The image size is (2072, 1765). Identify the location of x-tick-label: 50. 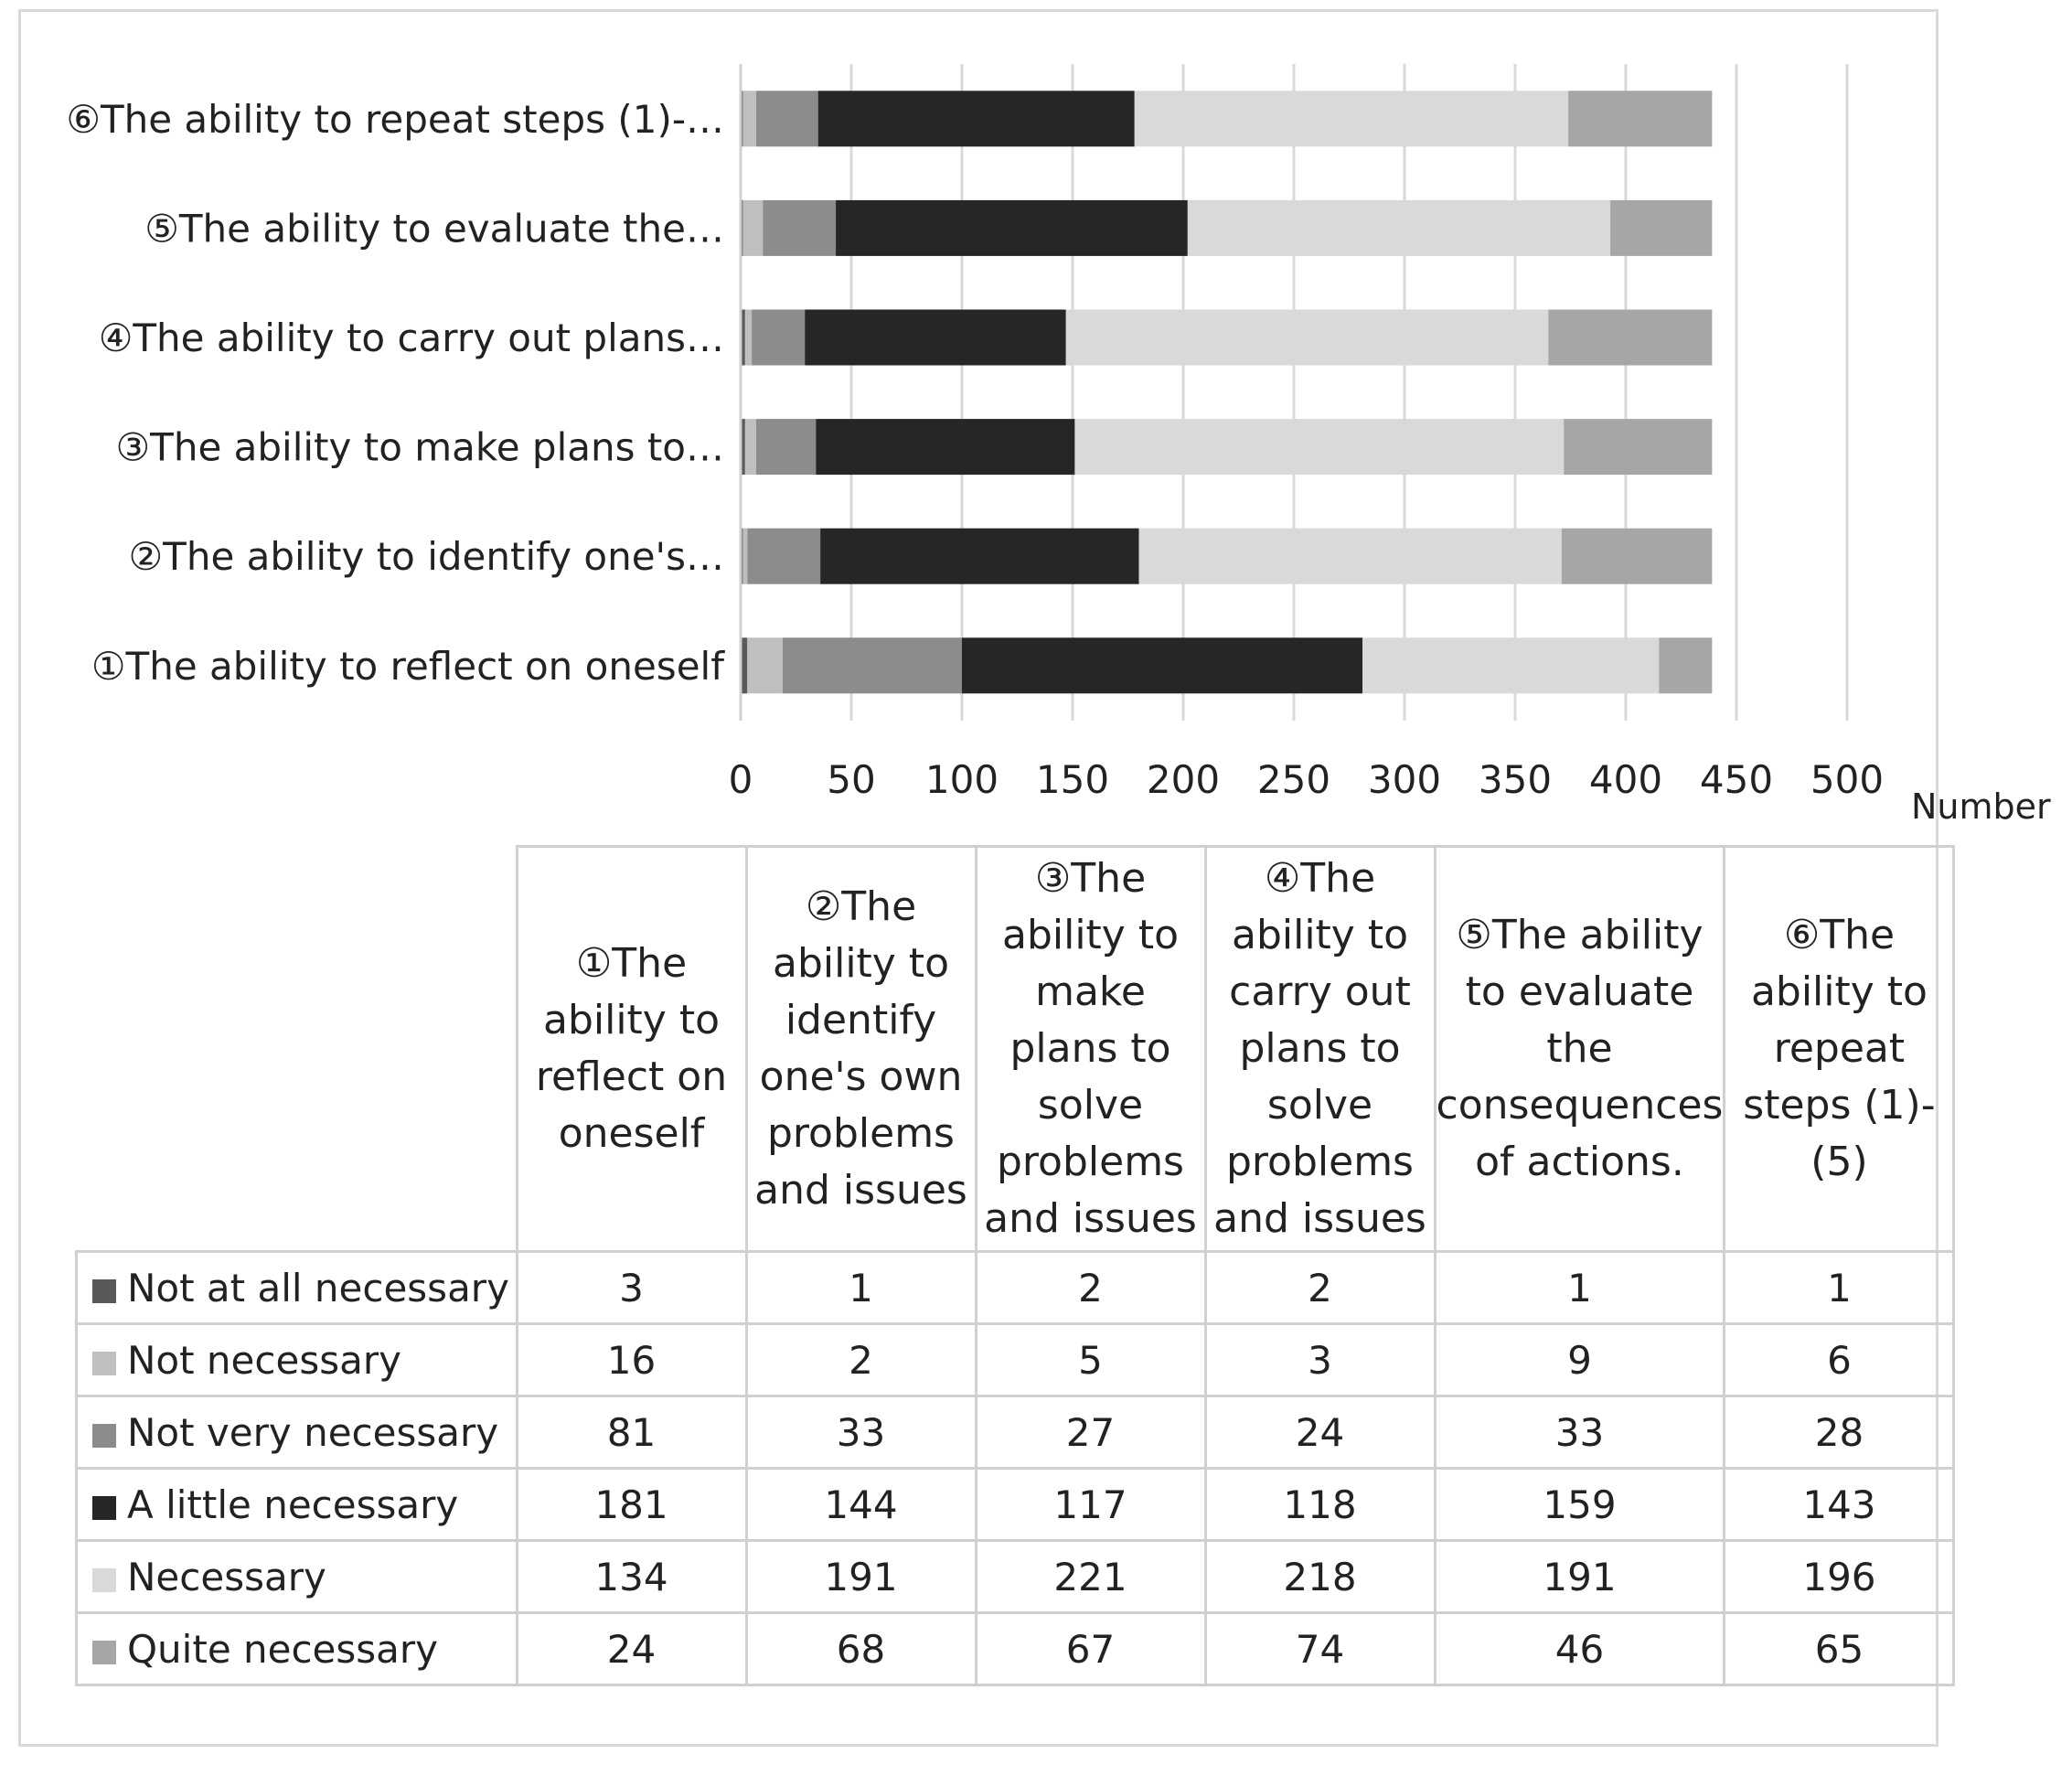
(851, 779).